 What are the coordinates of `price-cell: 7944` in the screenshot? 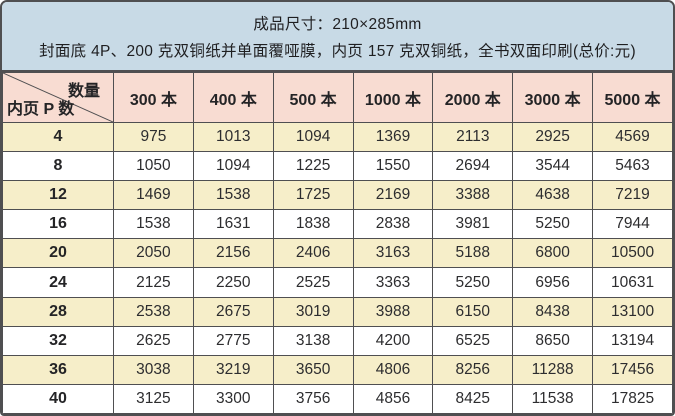 It's located at (632, 224).